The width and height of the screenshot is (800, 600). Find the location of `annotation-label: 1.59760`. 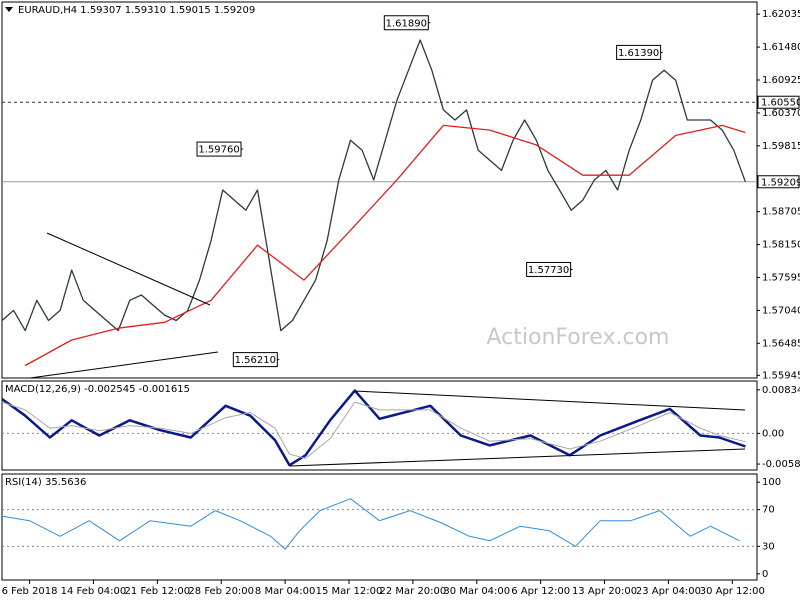

annotation-label: 1.59760 is located at coordinates (218, 150).